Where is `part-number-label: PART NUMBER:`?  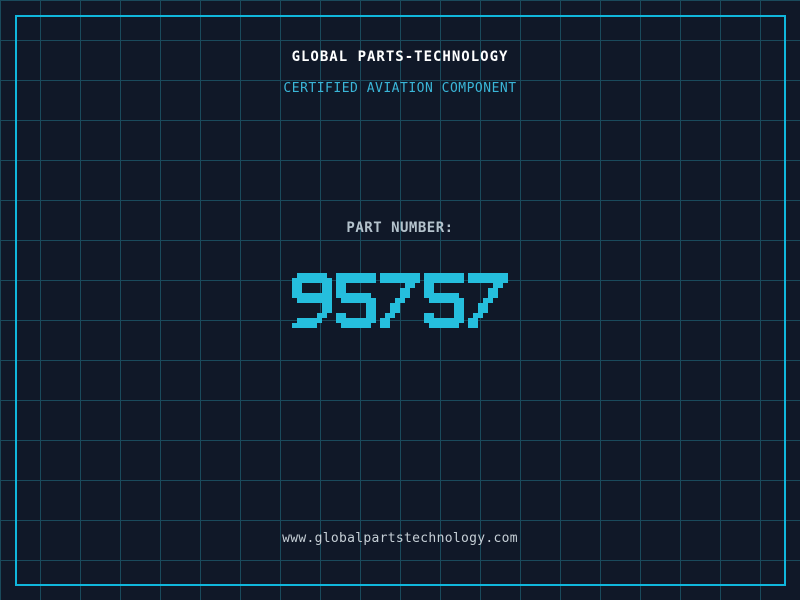 part-number-label: PART NUMBER: is located at coordinates (400, 228).